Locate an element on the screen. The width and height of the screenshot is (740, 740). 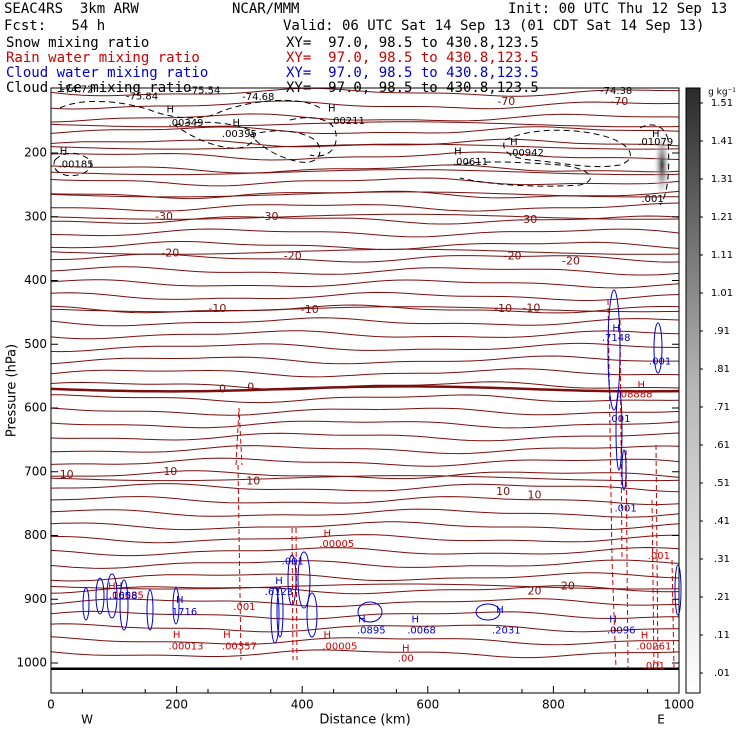
isotherm-label: 20 is located at coordinates (568, 586).